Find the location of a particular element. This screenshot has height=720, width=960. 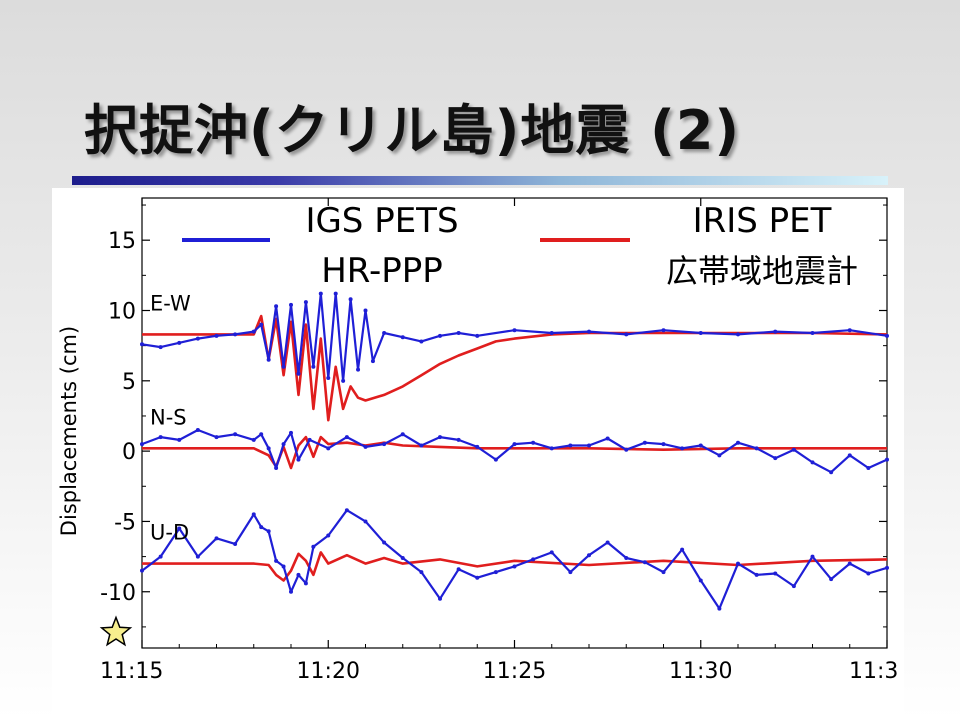

x-tick-label: 11:20 is located at coordinates (328, 671).